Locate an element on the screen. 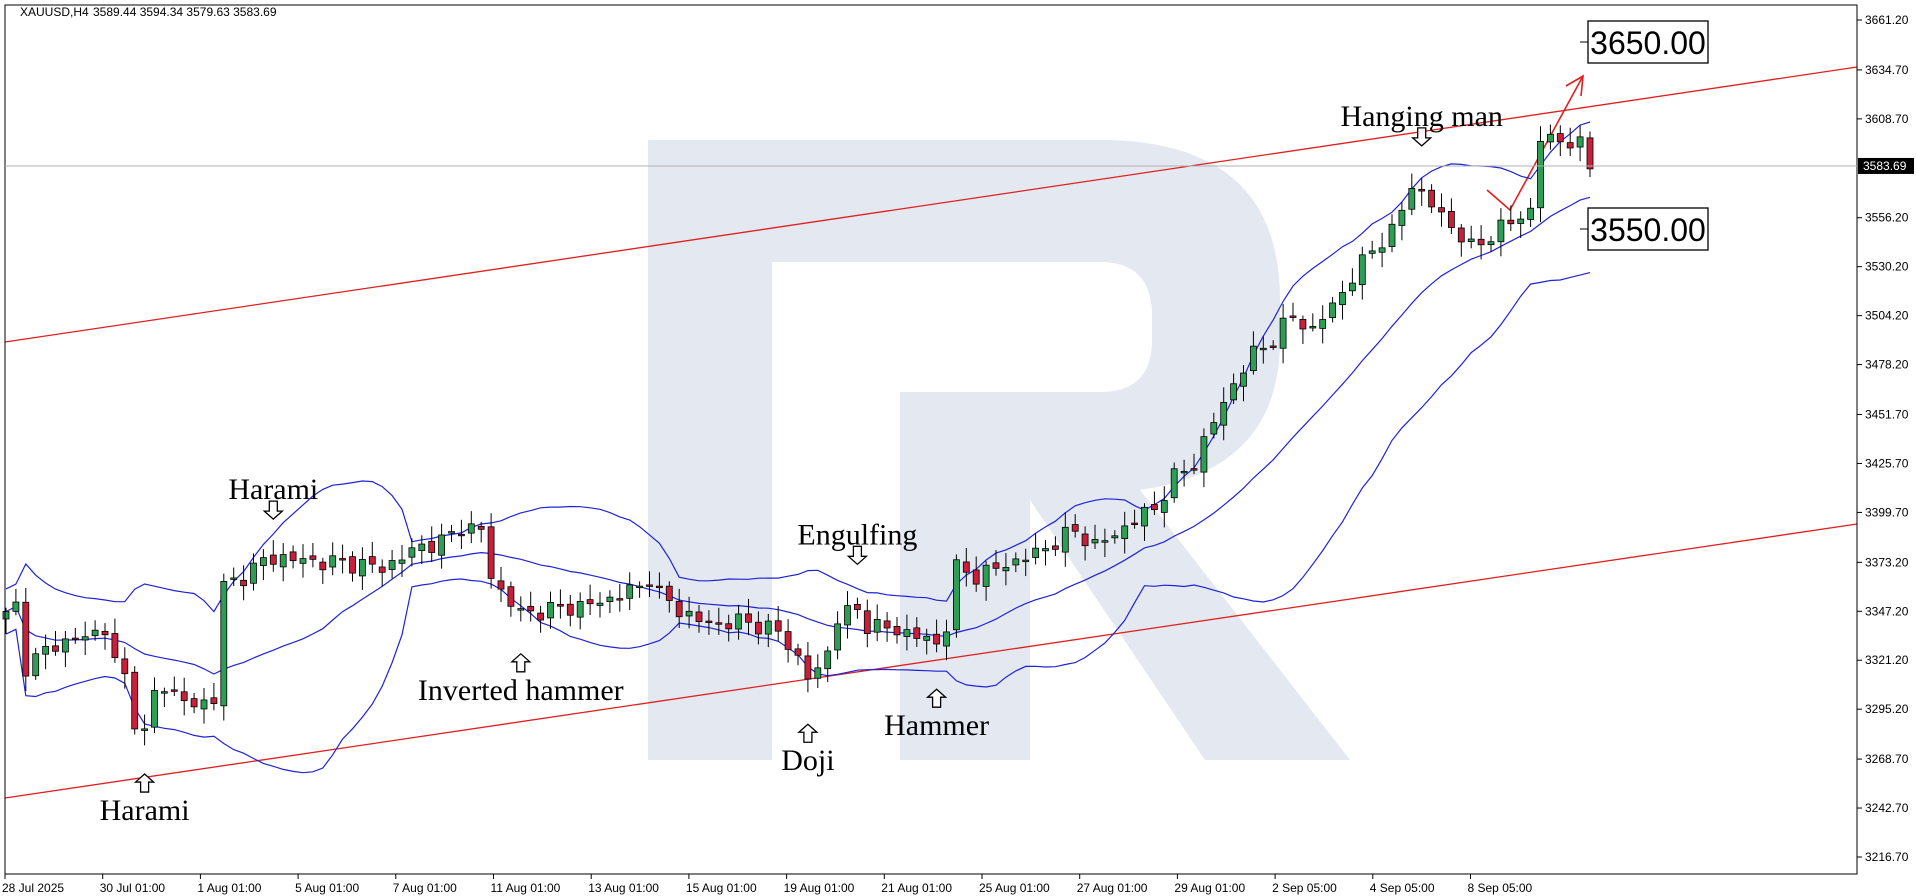  x-tick-label: 28 Jul 2025 is located at coordinates (33, 888).